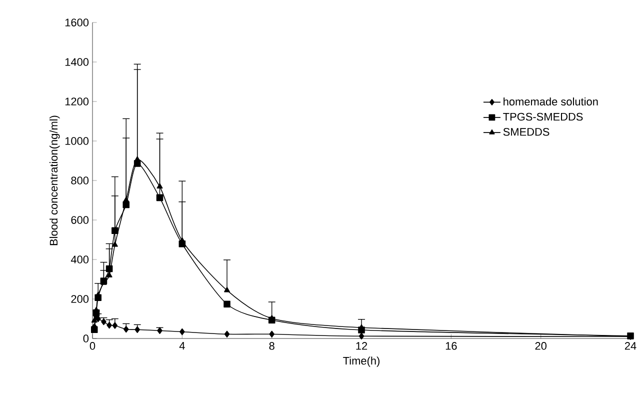  What do you see at coordinates (55, 181) in the screenshot?
I see `y-axis-title: Blood concentration(ng/ml)` at bounding box center [55, 181].